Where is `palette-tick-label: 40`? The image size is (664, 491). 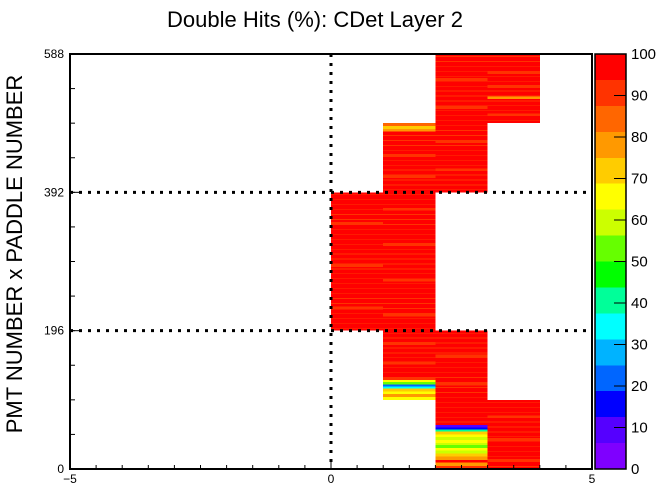
palette-tick-label: 40 is located at coordinates (639, 303).